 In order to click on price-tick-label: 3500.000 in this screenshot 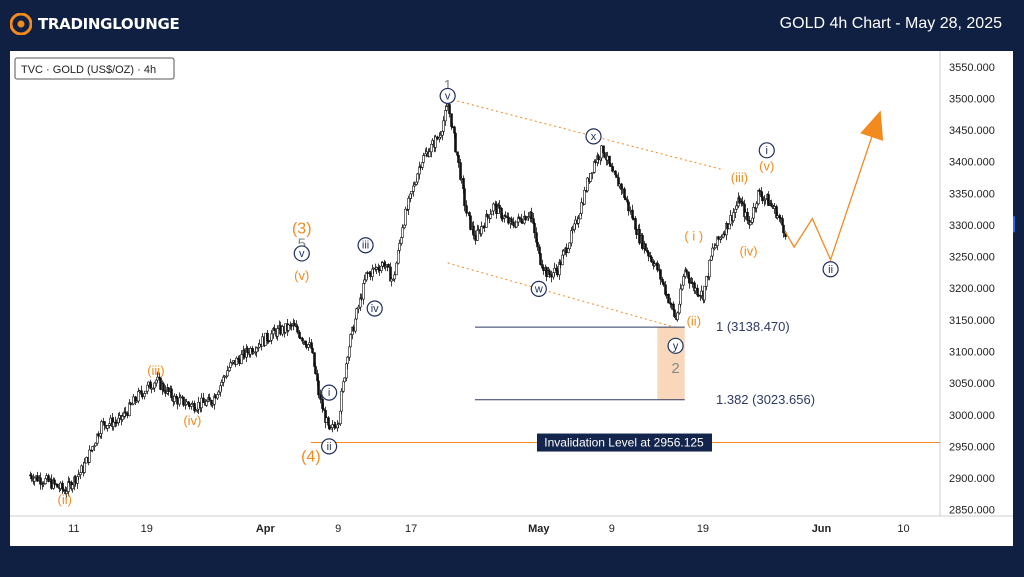, I will do `click(972, 99)`.